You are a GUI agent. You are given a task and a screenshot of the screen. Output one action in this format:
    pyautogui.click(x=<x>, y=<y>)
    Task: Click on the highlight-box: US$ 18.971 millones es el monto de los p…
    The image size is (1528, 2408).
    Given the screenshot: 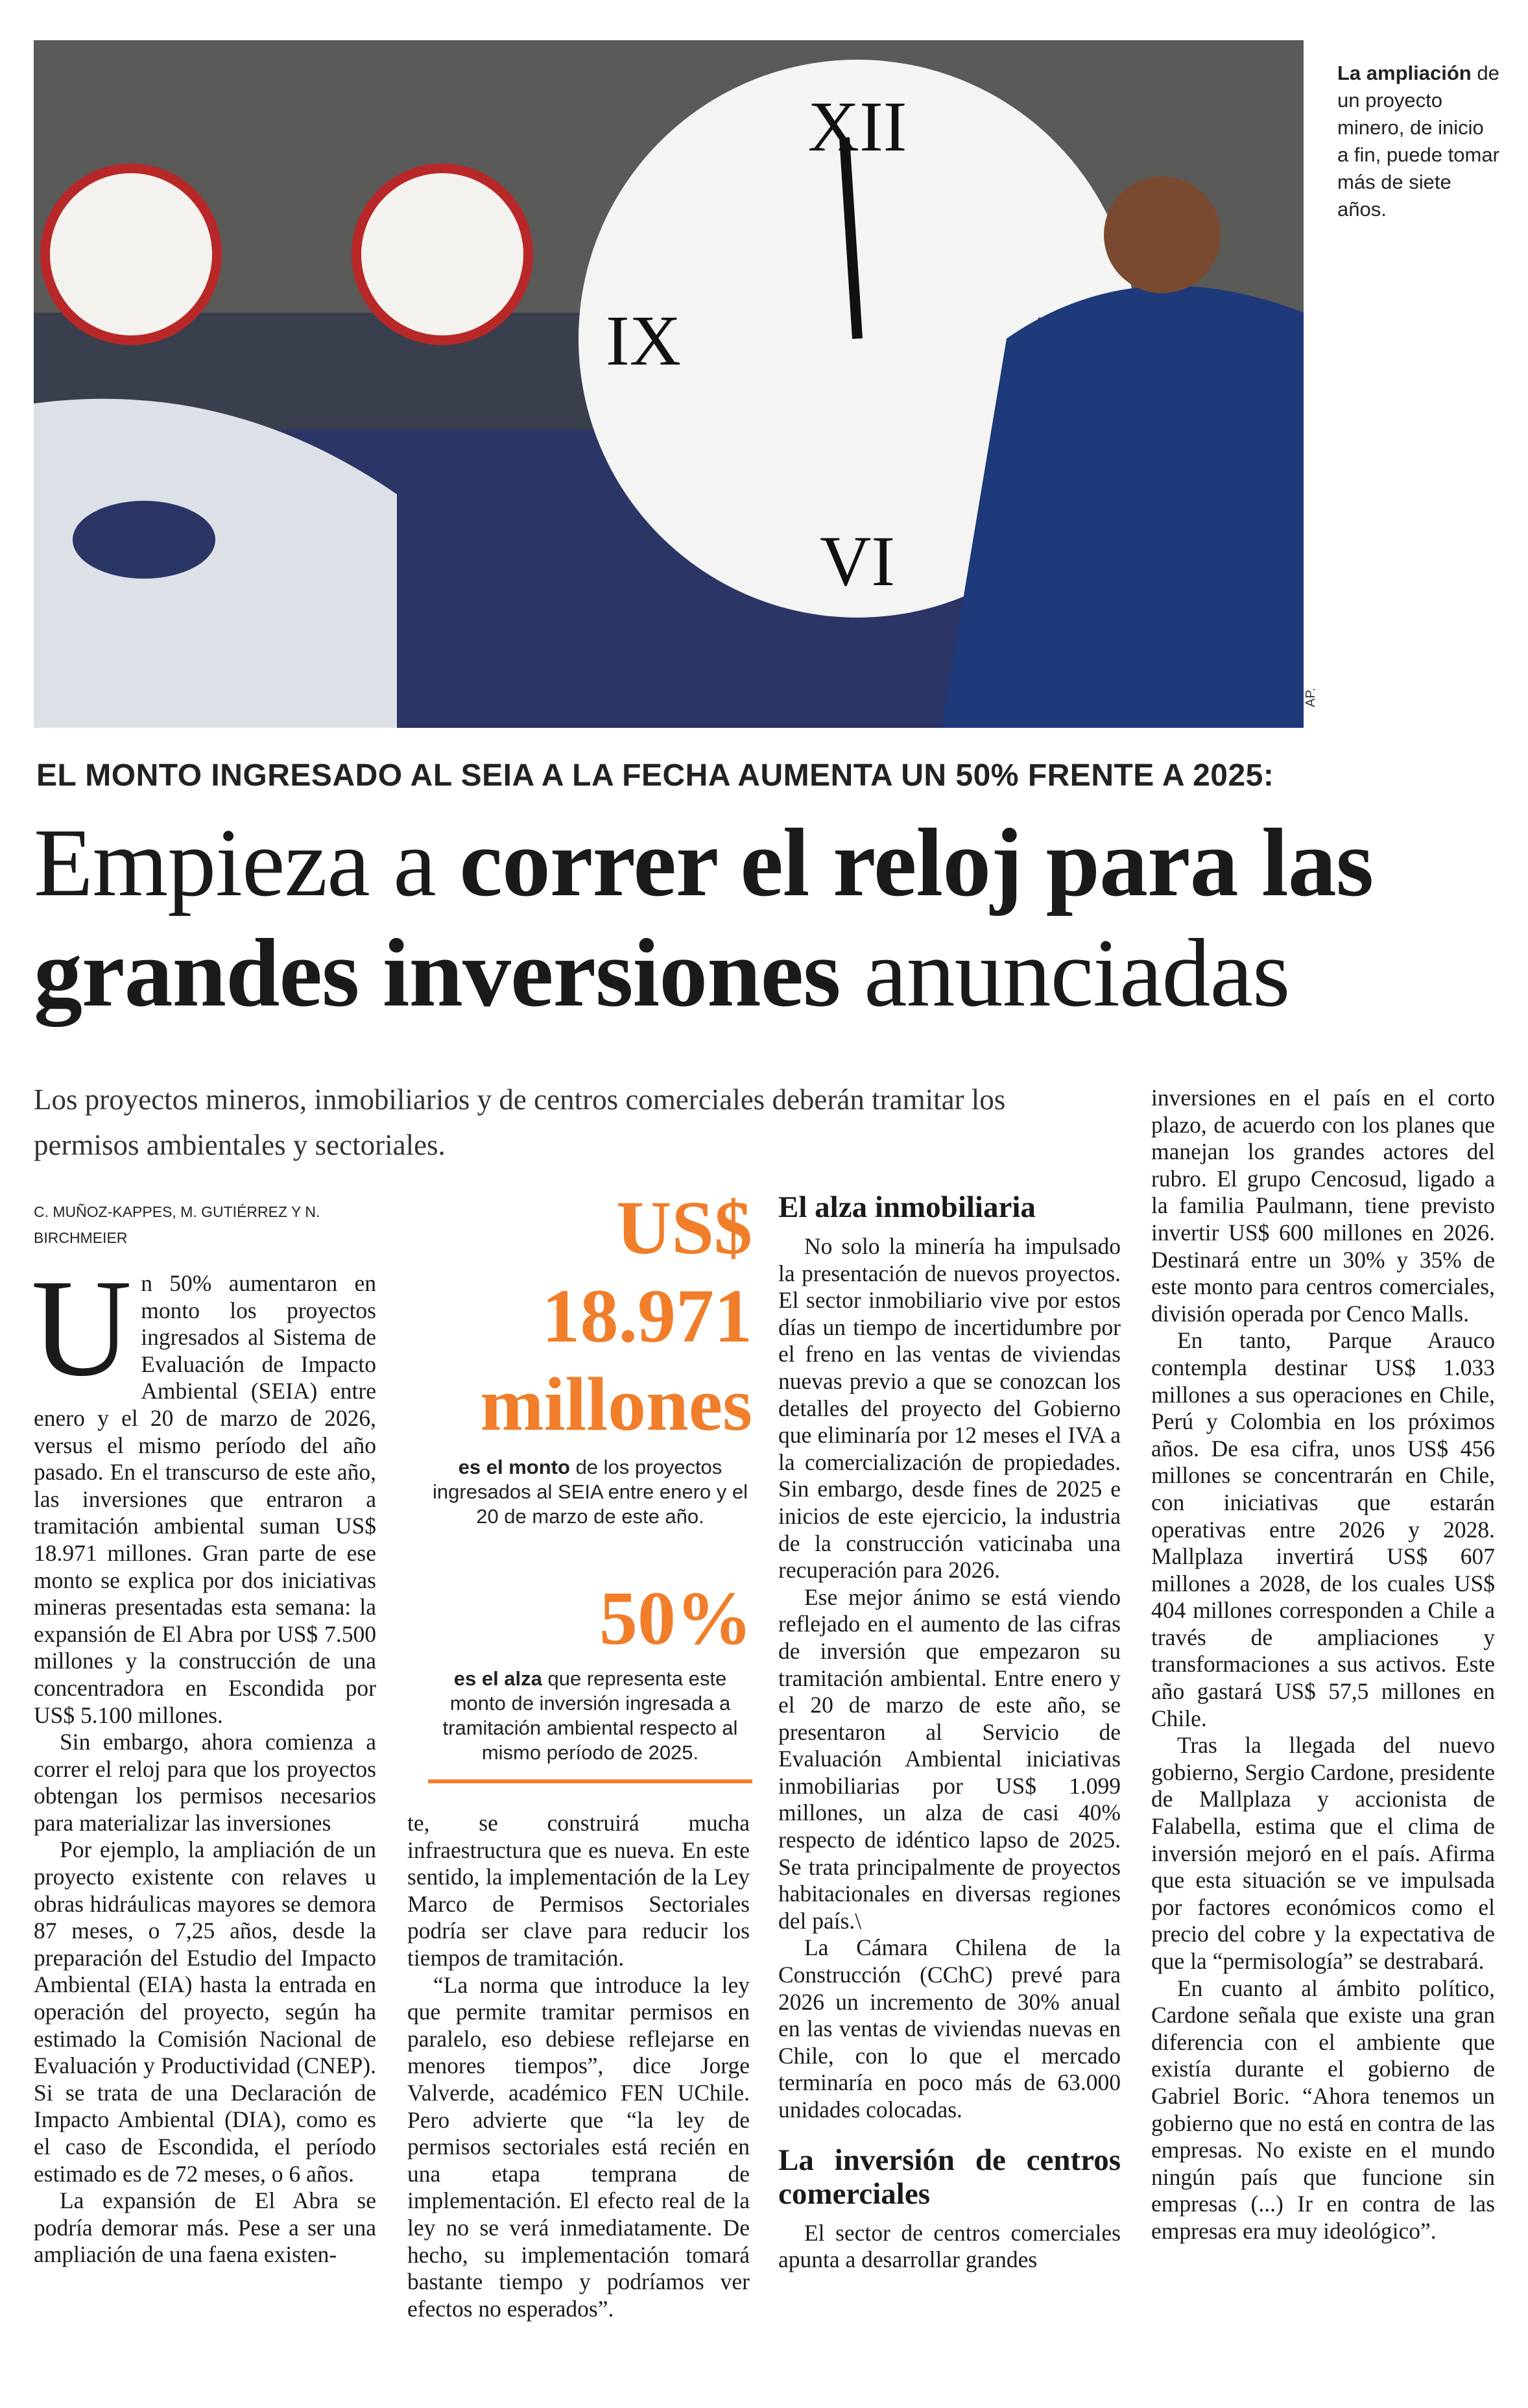 What is the action you would take?
    pyautogui.click(x=583, y=1483)
    